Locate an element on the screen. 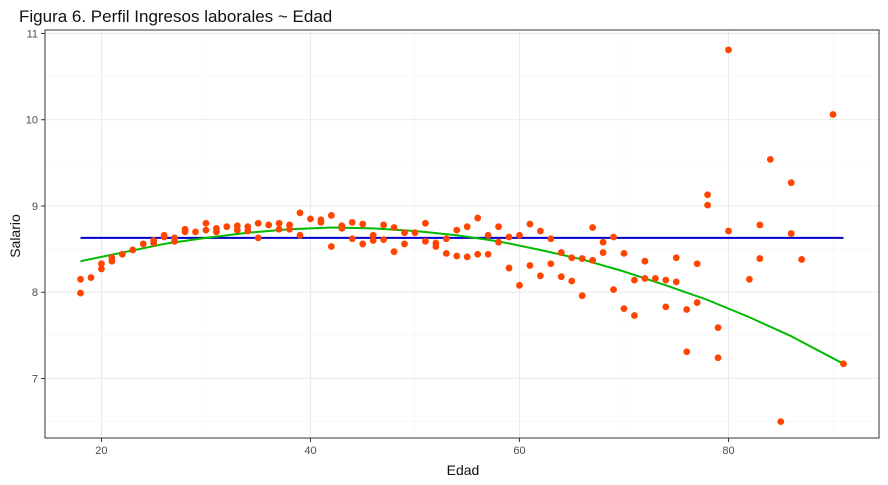  x-axis-title: Edad is located at coordinates (463, 470).